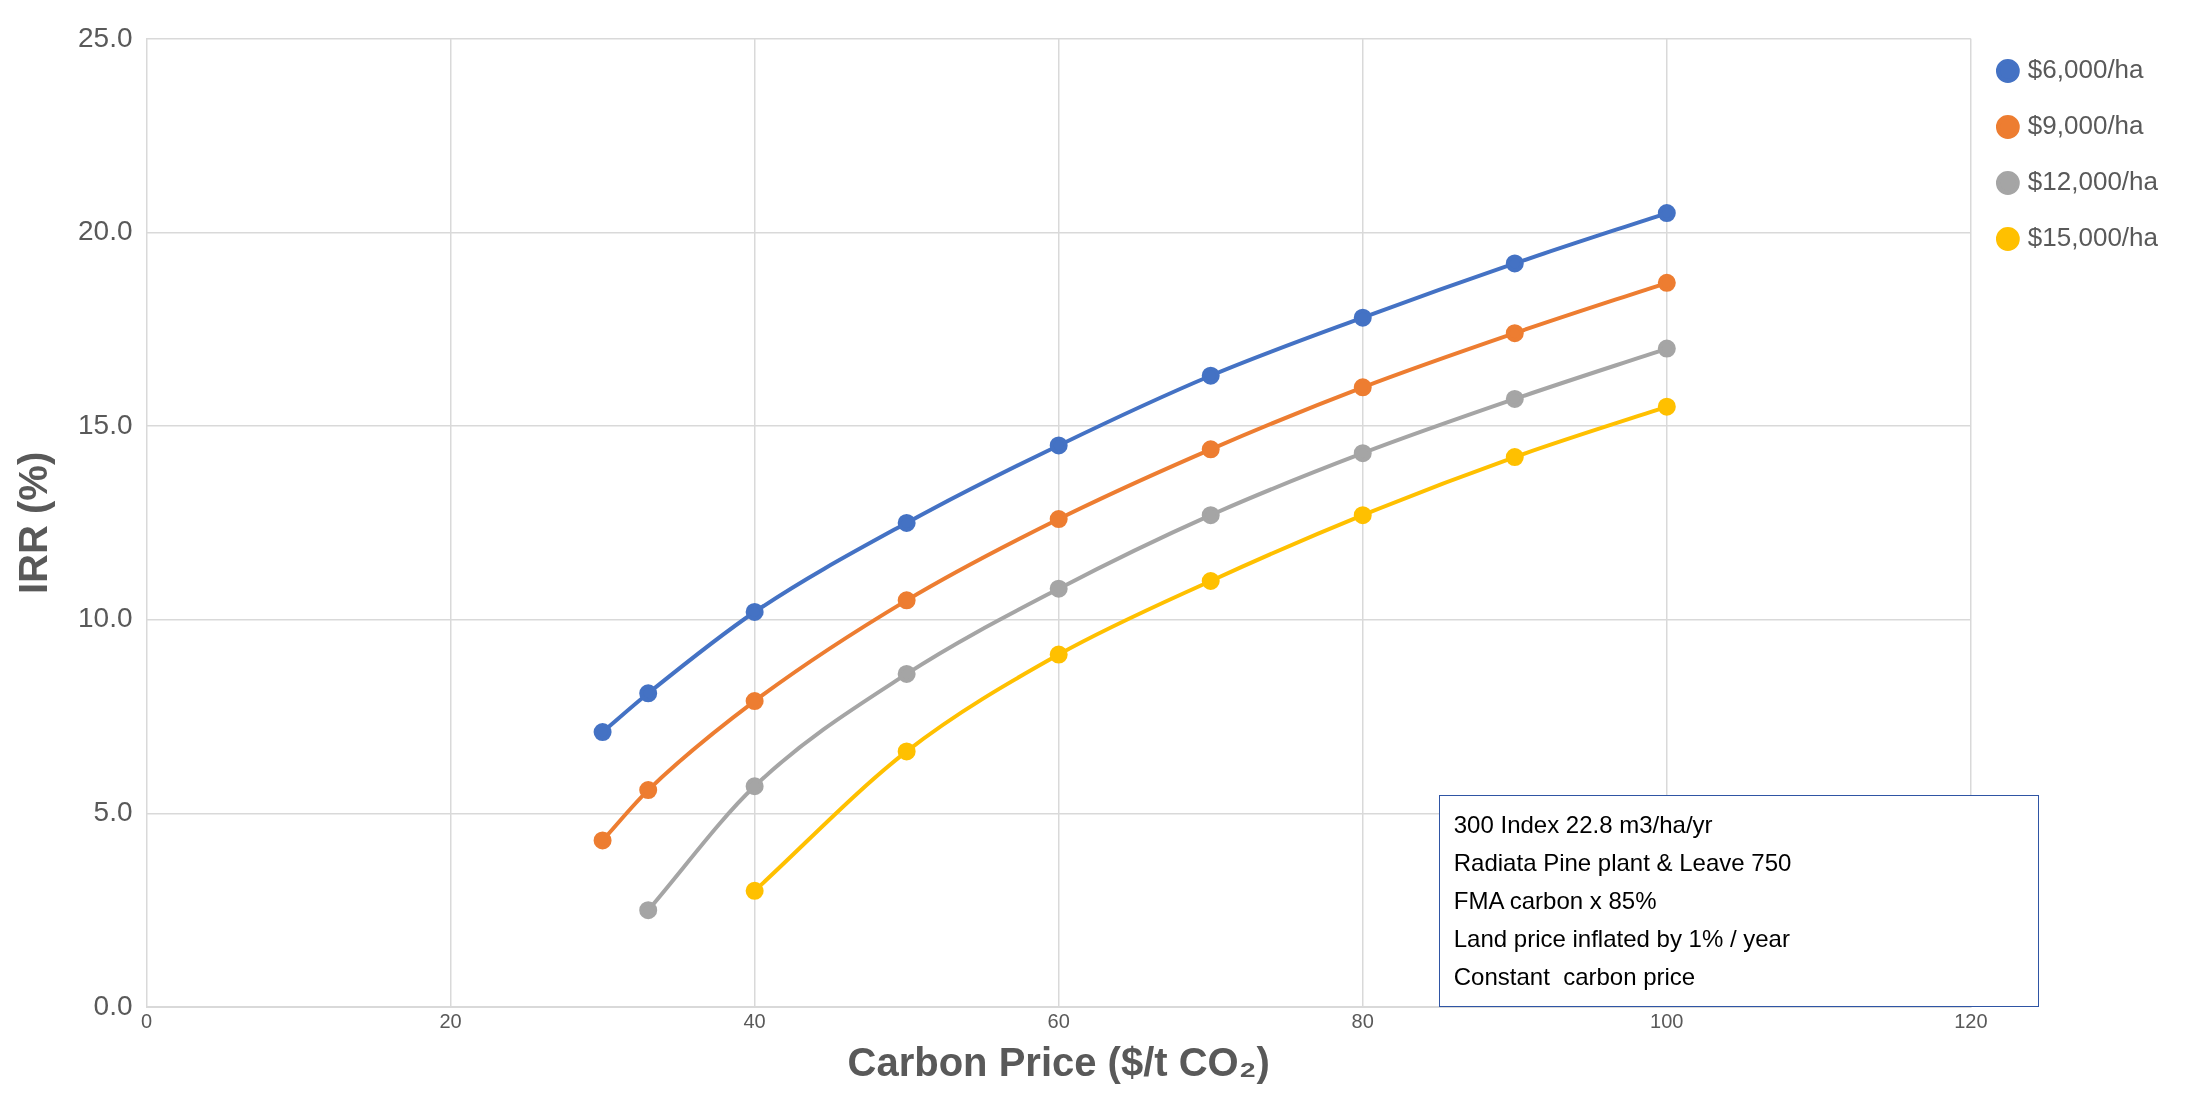 The width and height of the screenshot is (2187, 1103). What do you see at coordinates (1622, 939) in the screenshot?
I see `annotation: Land price inflated by 1% / year` at bounding box center [1622, 939].